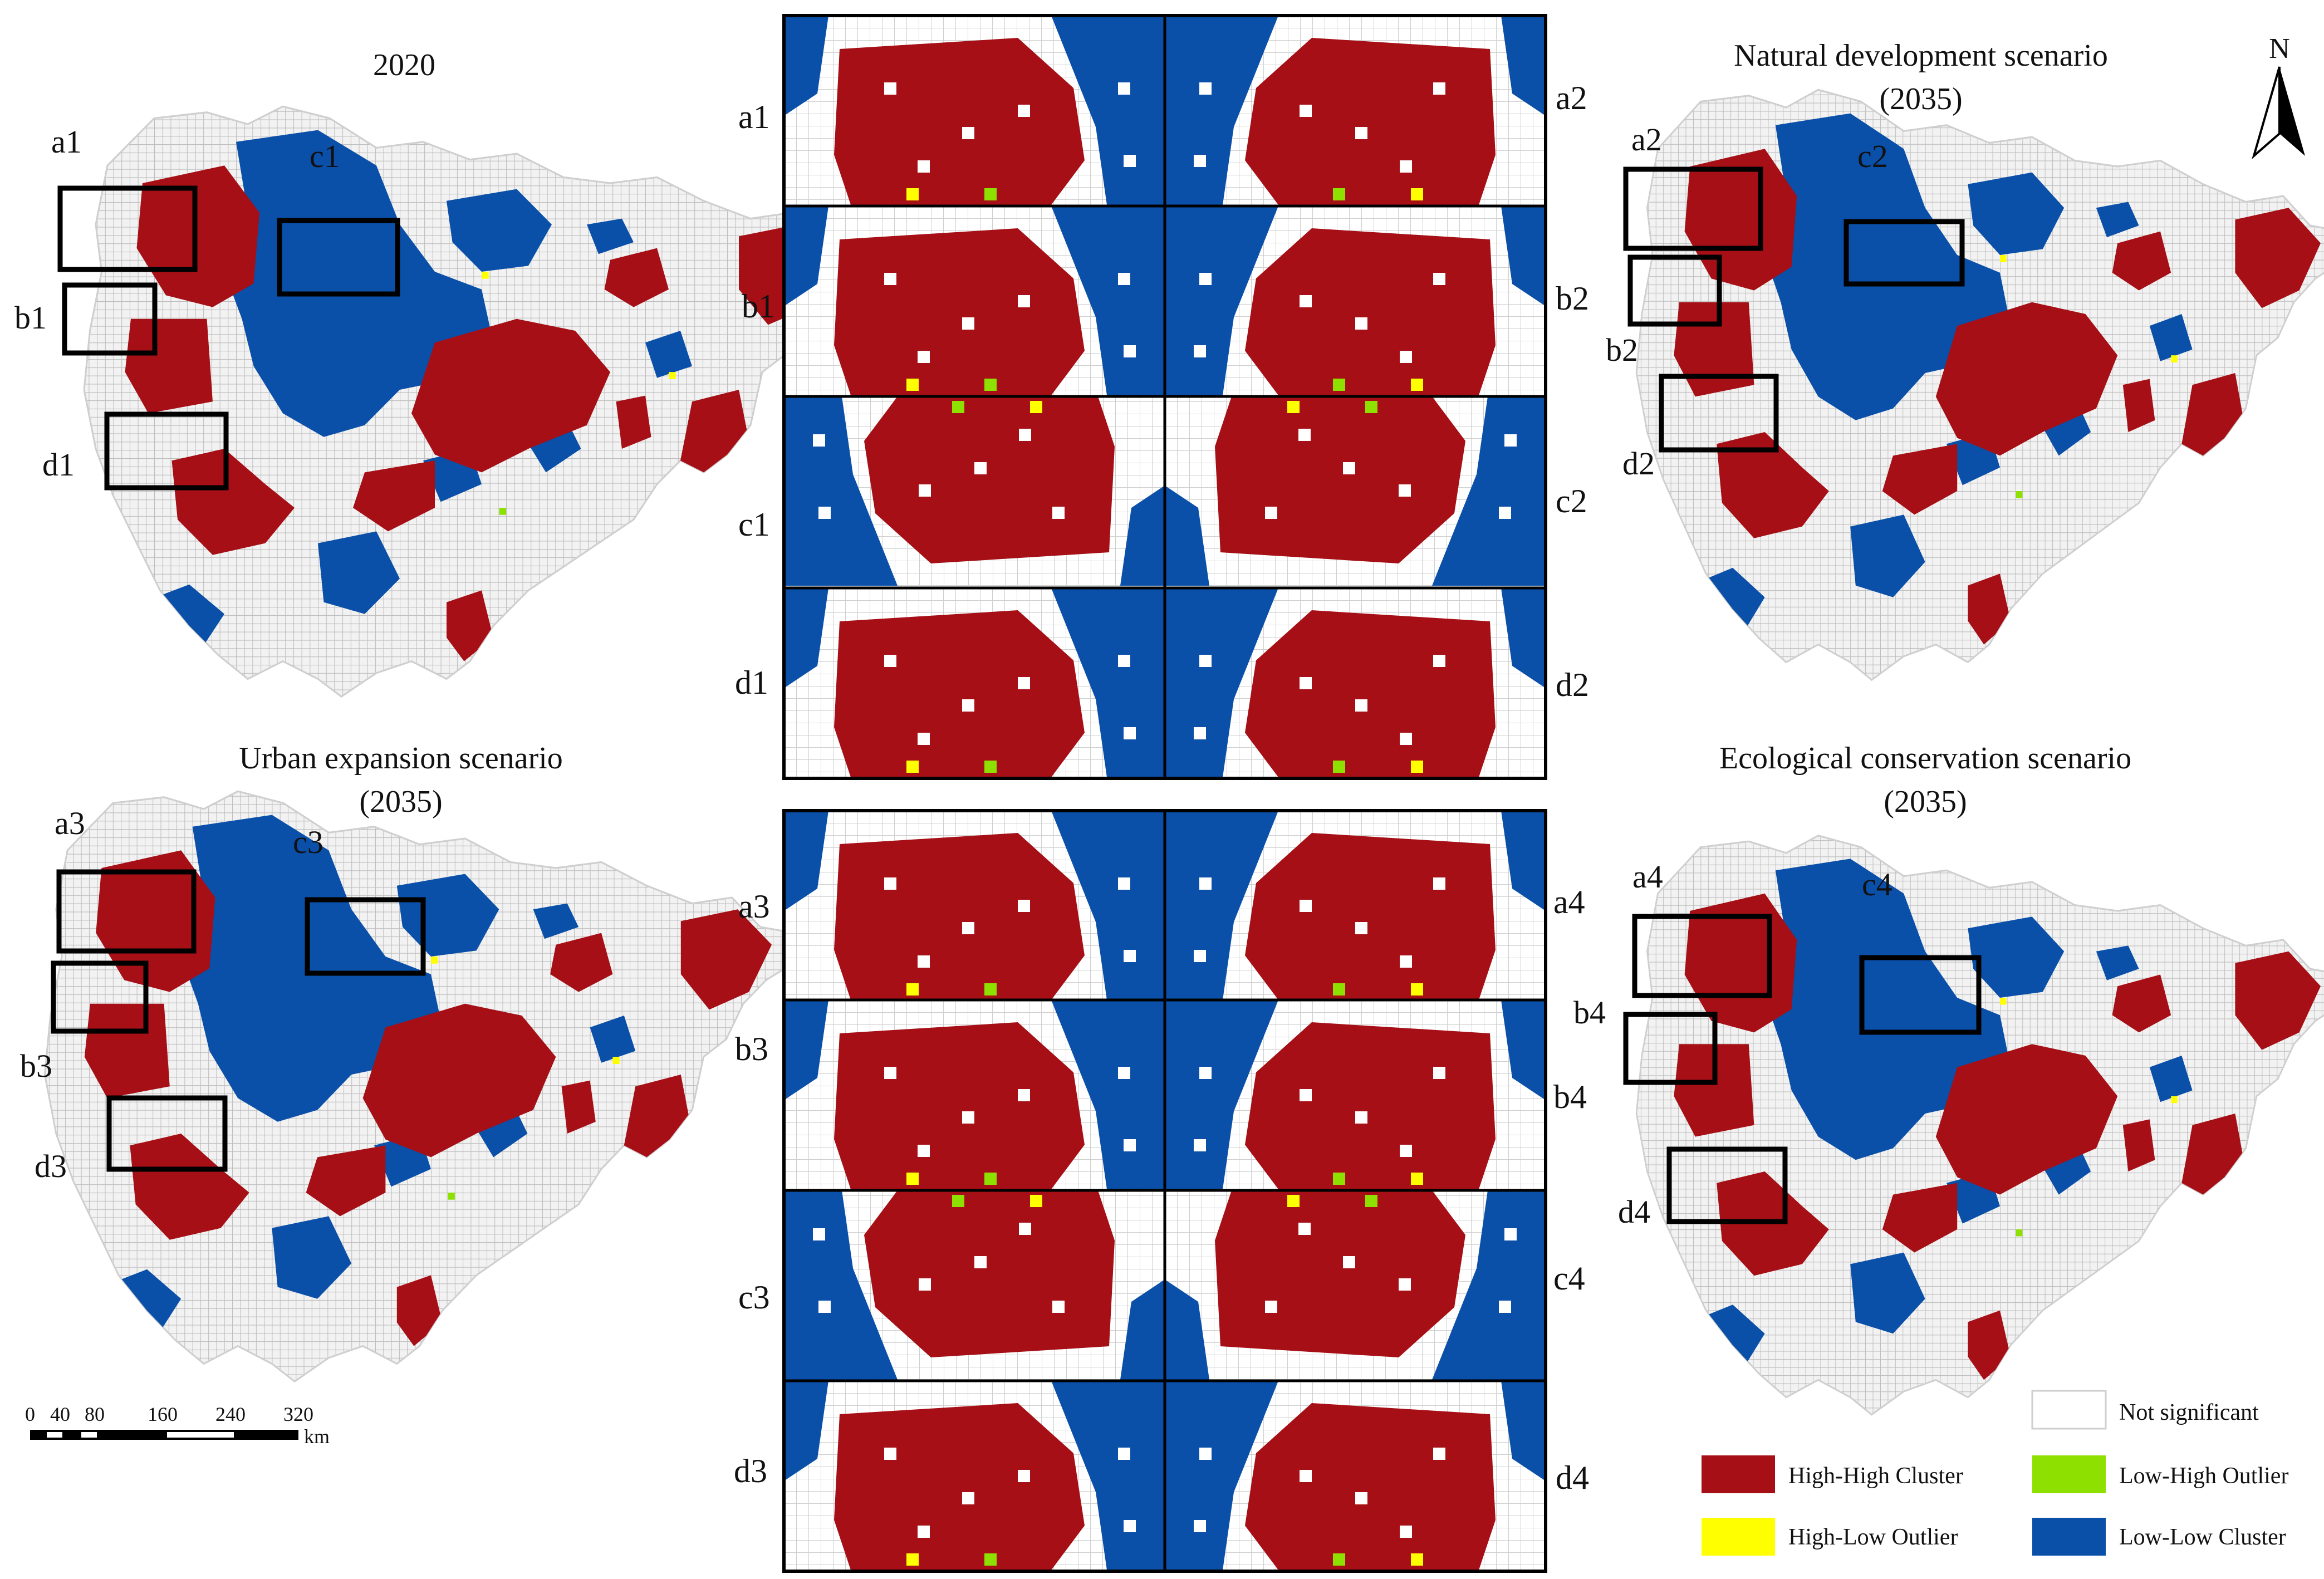  Describe the element at coordinates (1925, 801) in the screenshot. I see `map-ecological-subtitle: (2035)` at that location.